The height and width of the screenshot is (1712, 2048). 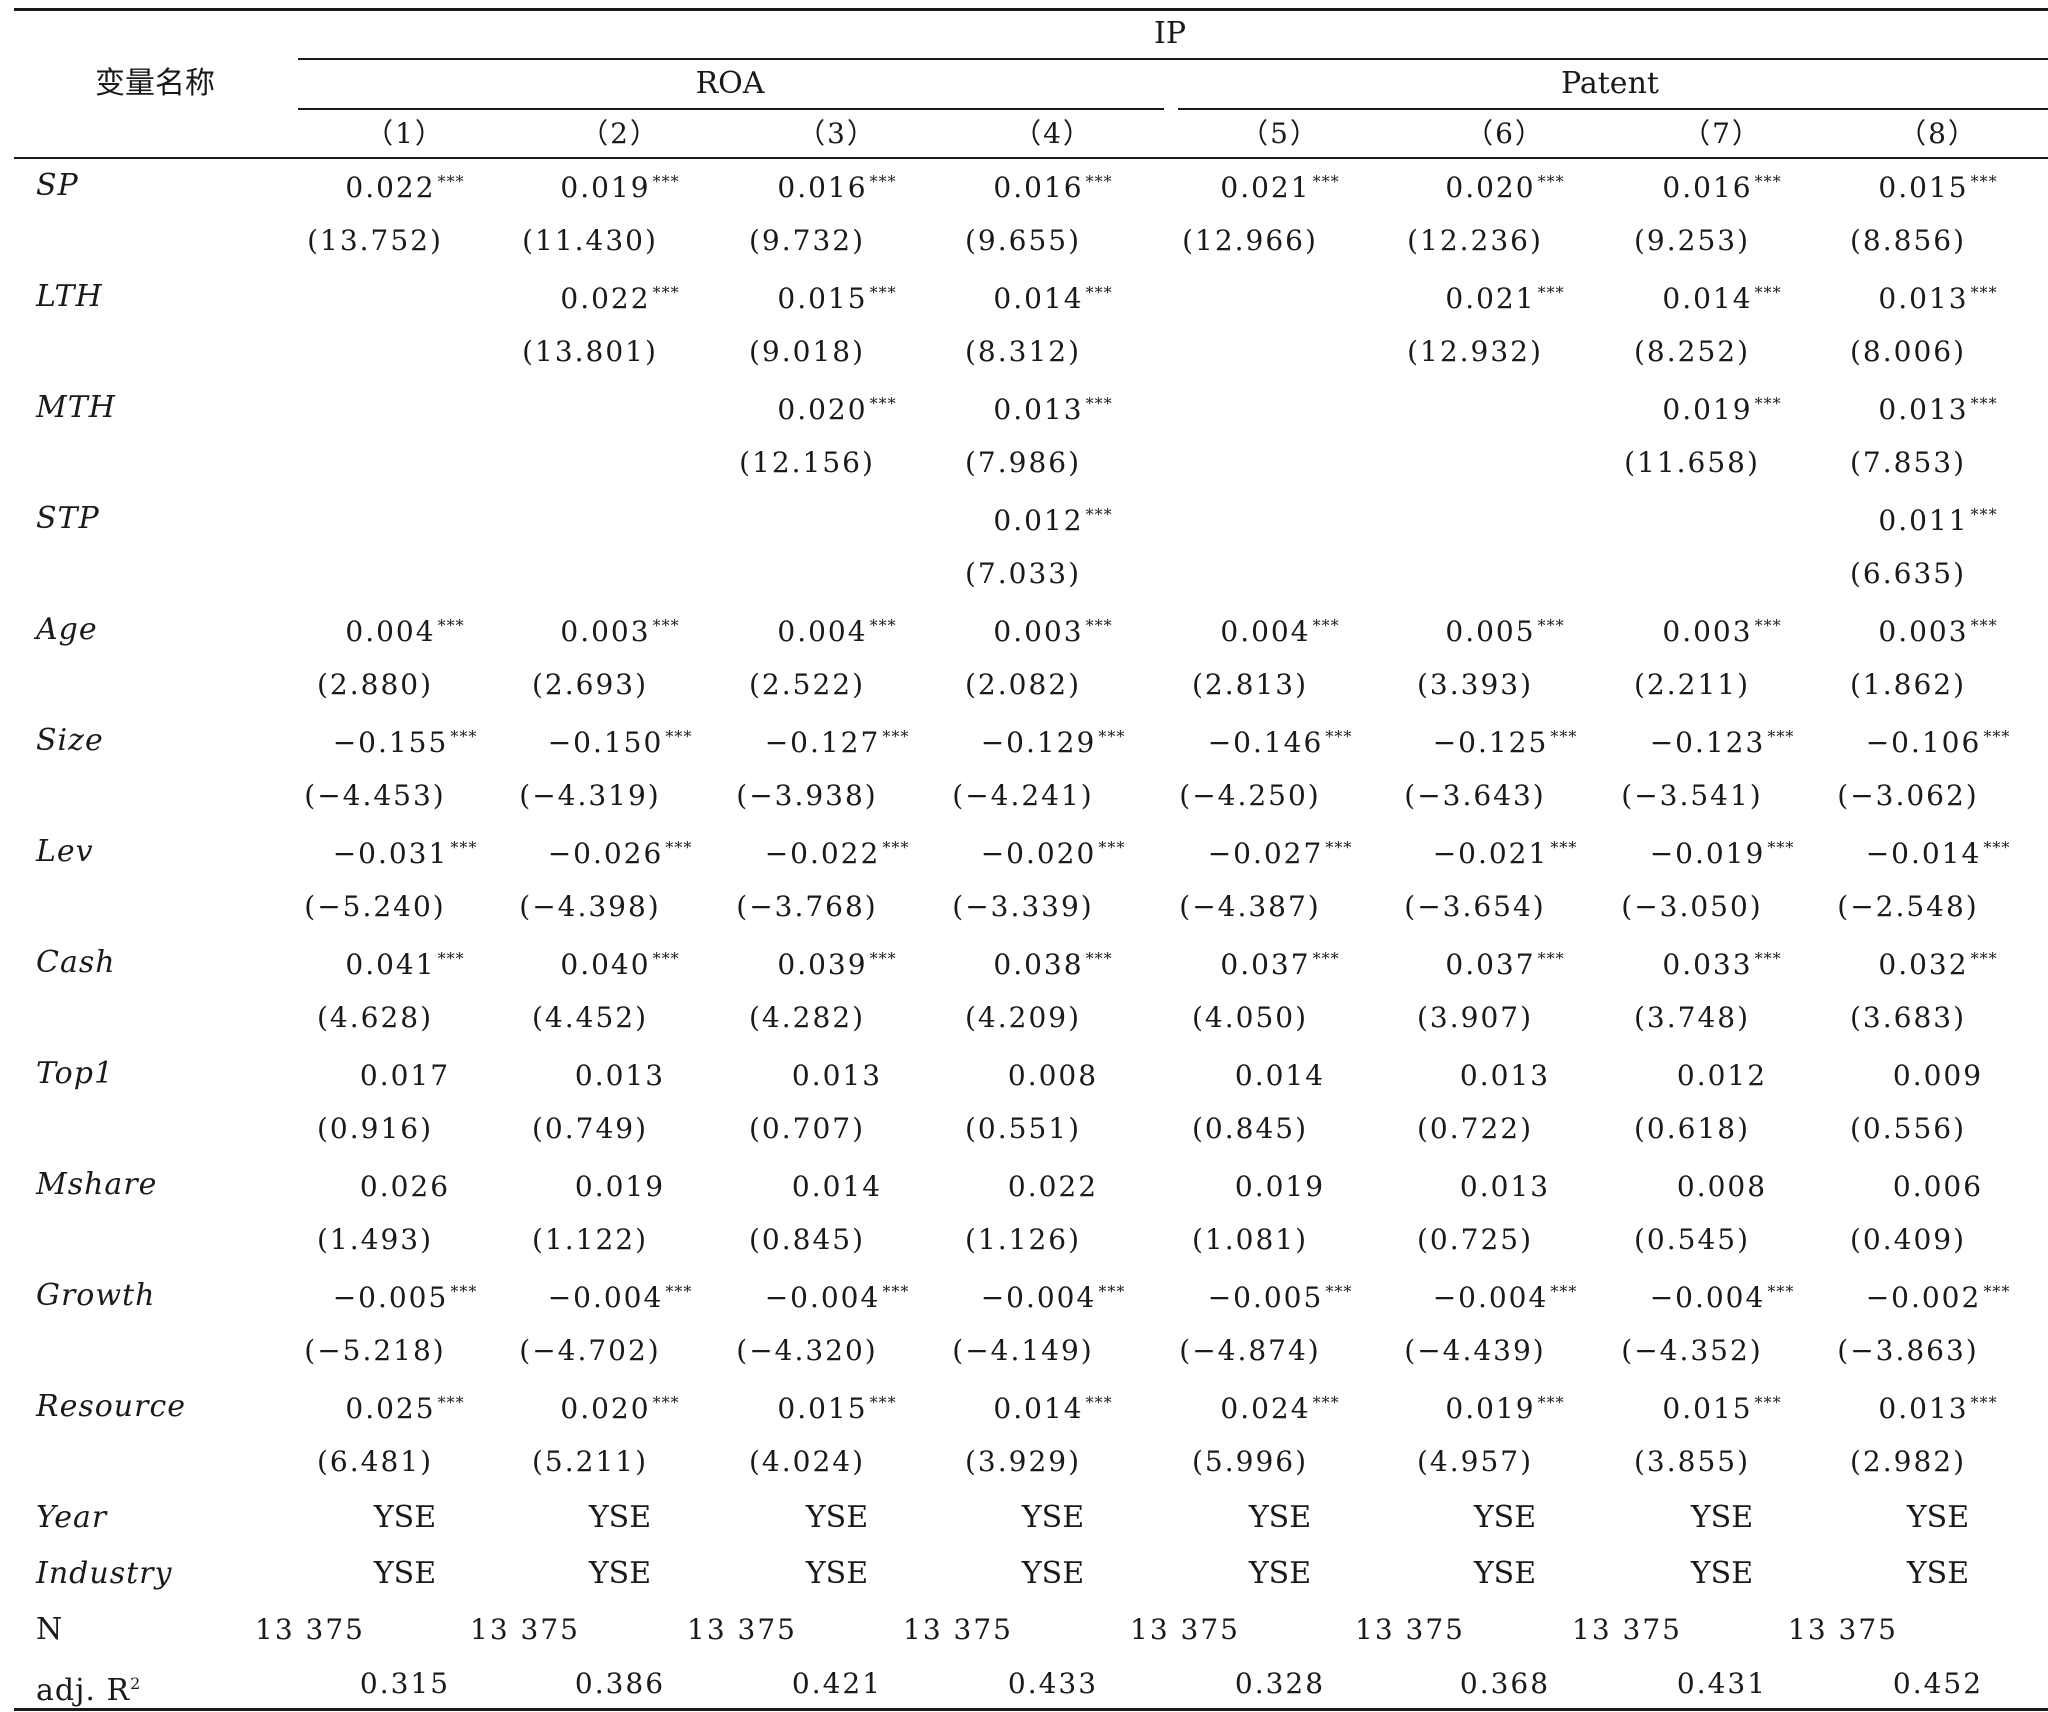 What do you see at coordinates (1692, 1350) in the screenshot?
I see `t-statistic-cell: (−4.352)` at bounding box center [1692, 1350].